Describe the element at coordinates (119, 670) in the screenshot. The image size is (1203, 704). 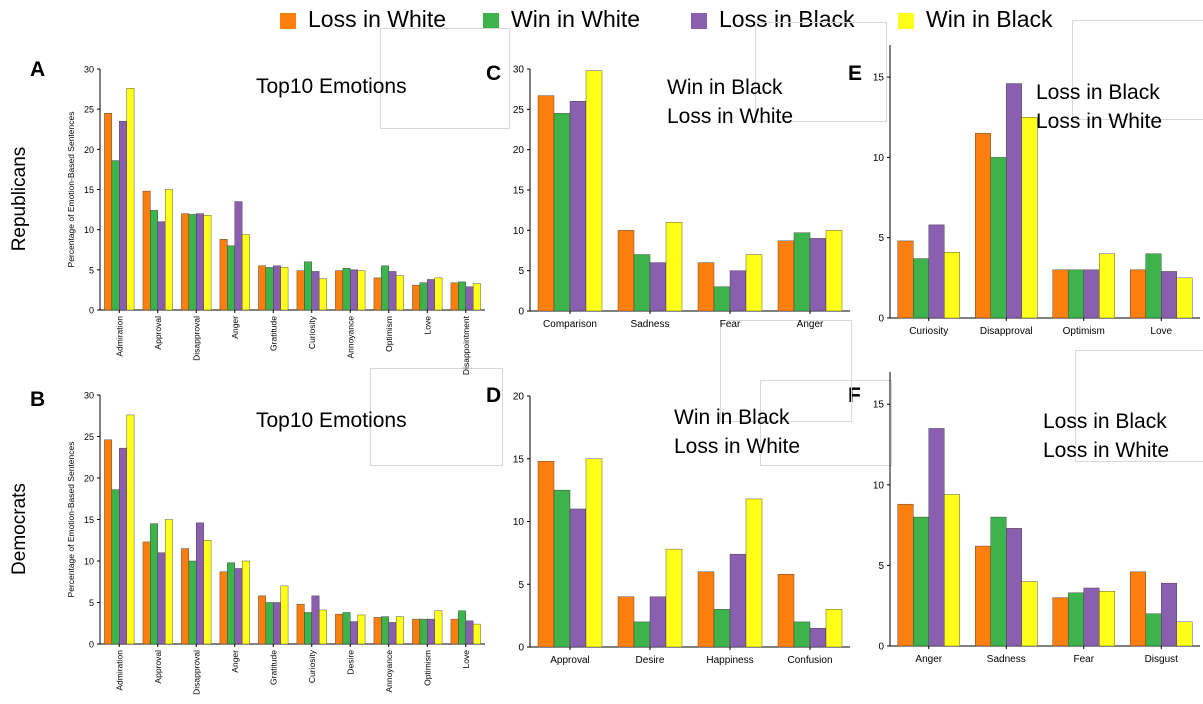
I see `x-tick-label: Admiration` at that location.